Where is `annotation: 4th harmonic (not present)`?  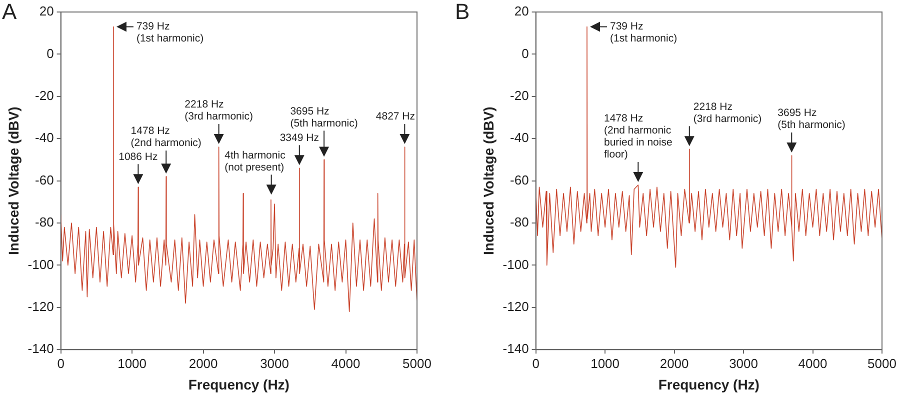 annotation: 4th harmonic (not present) is located at coordinates (255, 161).